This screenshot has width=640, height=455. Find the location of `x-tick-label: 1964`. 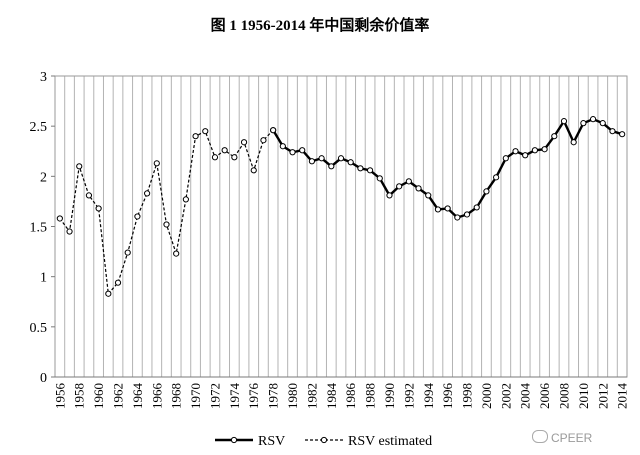

x-tick-label: 1964 is located at coordinates (137, 396).